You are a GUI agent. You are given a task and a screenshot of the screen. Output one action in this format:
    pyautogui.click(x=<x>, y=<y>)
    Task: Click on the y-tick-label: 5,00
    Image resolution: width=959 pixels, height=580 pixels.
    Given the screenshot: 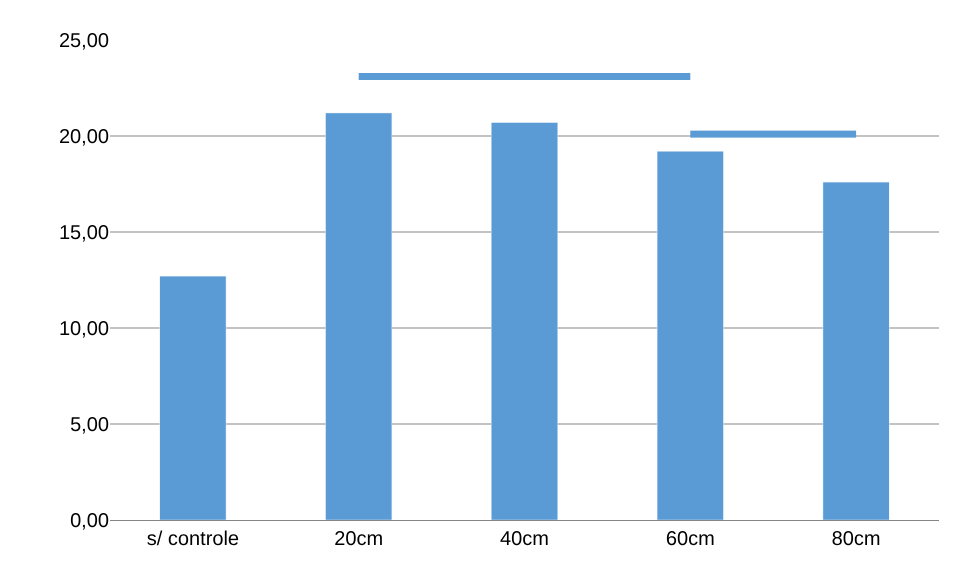 What is the action you would take?
    pyautogui.click(x=89, y=425)
    